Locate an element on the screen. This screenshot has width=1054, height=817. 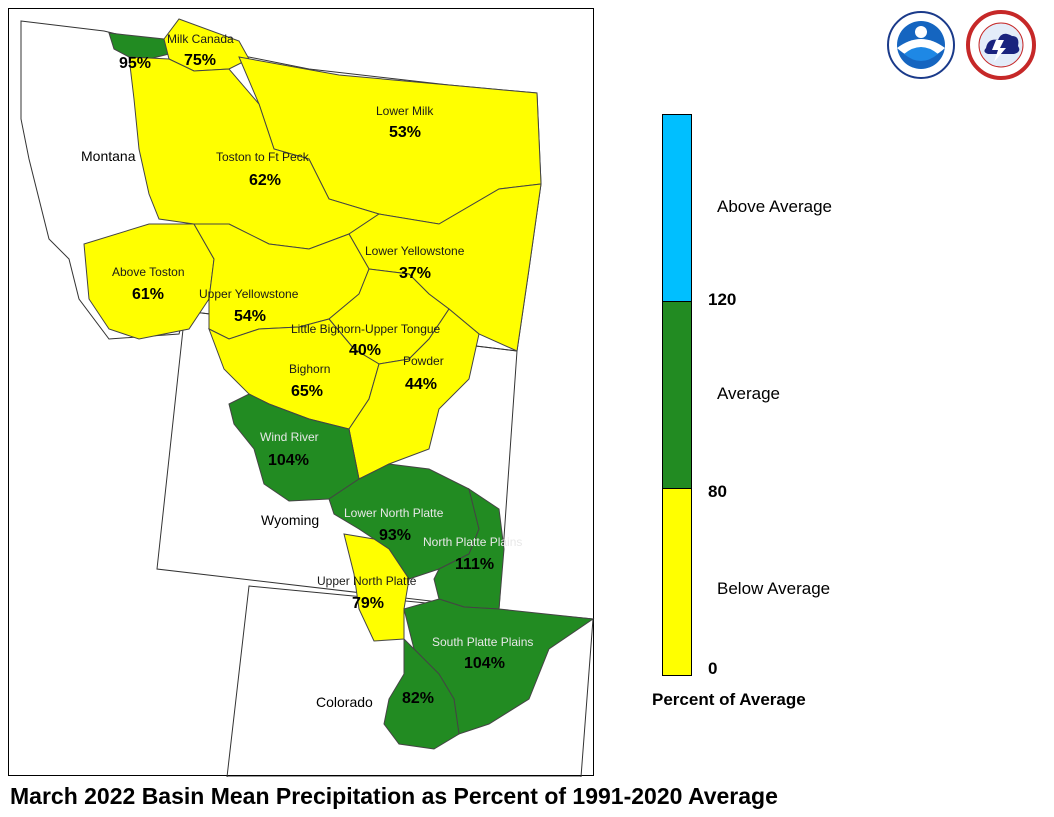
legend-tick-0: 0 is located at coordinates (713, 668).